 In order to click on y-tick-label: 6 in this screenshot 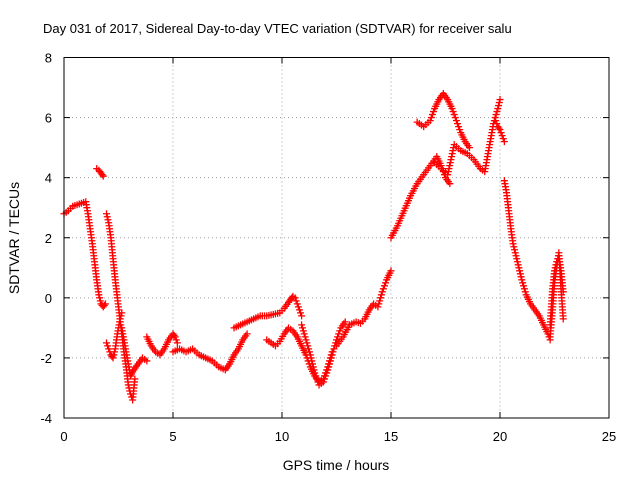, I will do `click(48, 118)`.